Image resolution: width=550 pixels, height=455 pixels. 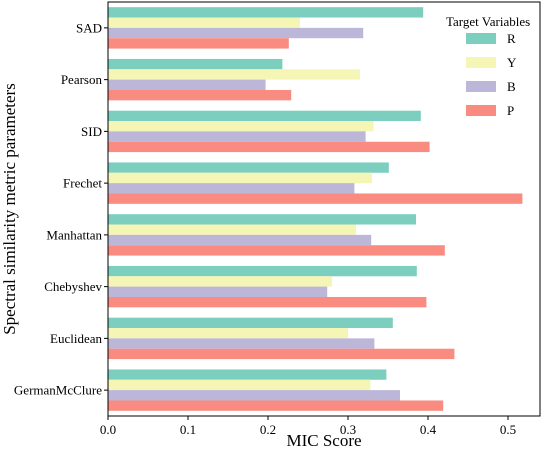 What do you see at coordinates (89, 27) in the screenshot?
I see `y-tick-label: SAD` at bounding box center [89, 27].